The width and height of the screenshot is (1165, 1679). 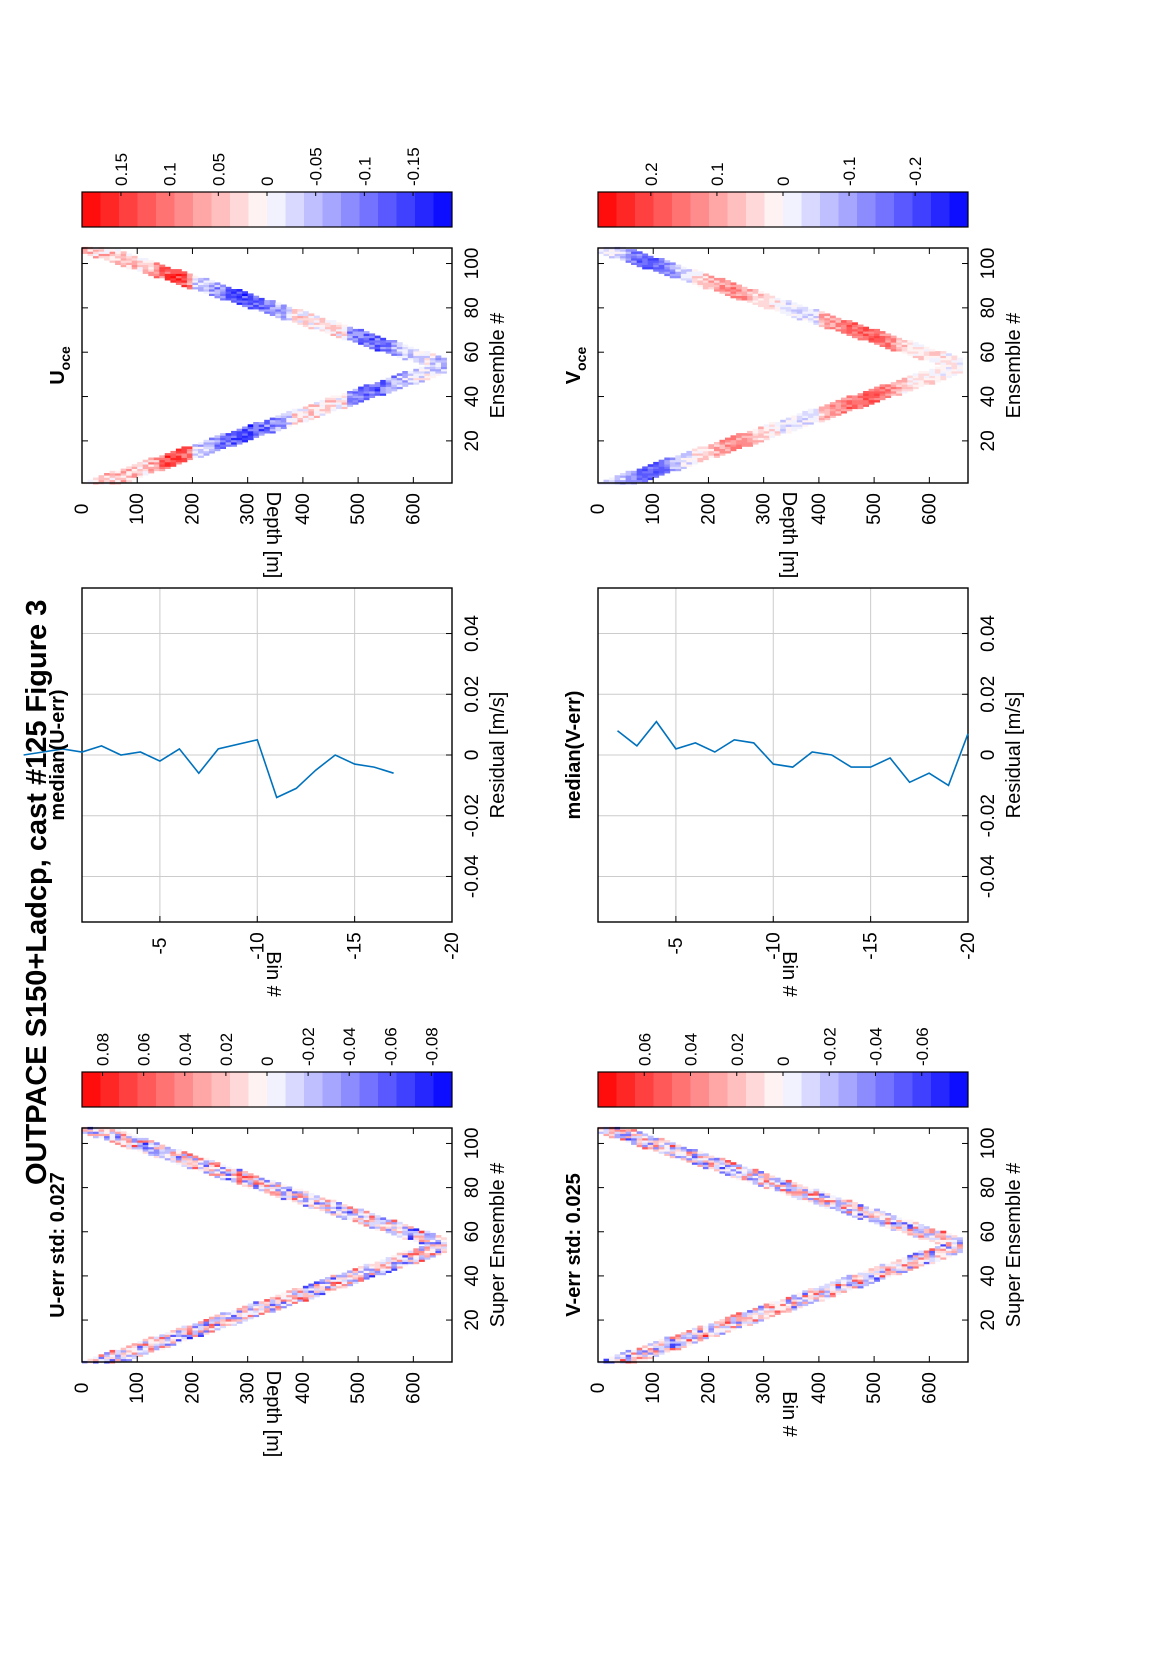 I want to click on verr-colorbar-label: 0.04, so click(x=691, y=1049).